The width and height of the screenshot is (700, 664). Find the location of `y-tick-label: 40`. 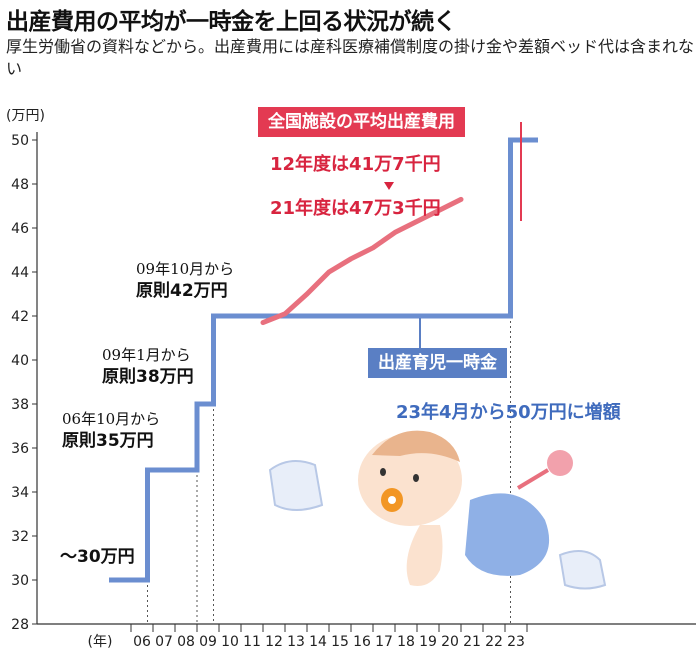

y-tick-label: 40 is located at coordinates (20, 361).